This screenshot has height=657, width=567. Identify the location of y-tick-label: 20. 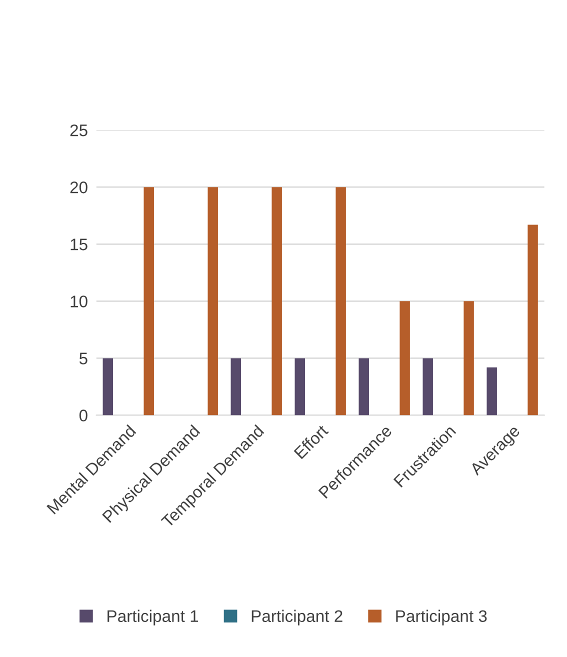
(79, 188).